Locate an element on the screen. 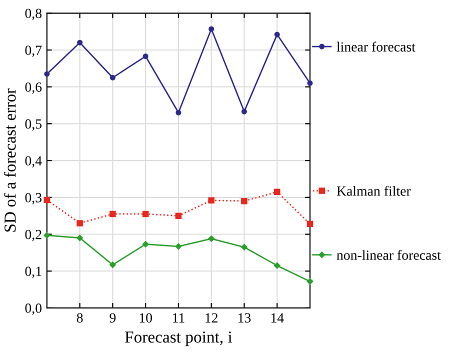  legend-label: non-linear forecast is located at coordinates (388, 255).